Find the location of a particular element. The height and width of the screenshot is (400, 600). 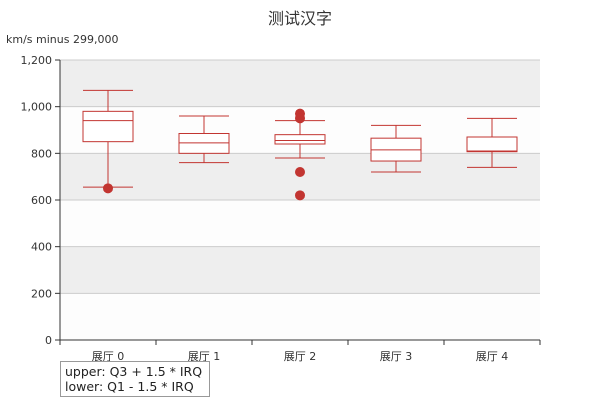

y-tick-label: 800 is located at coordinates (41, 153).